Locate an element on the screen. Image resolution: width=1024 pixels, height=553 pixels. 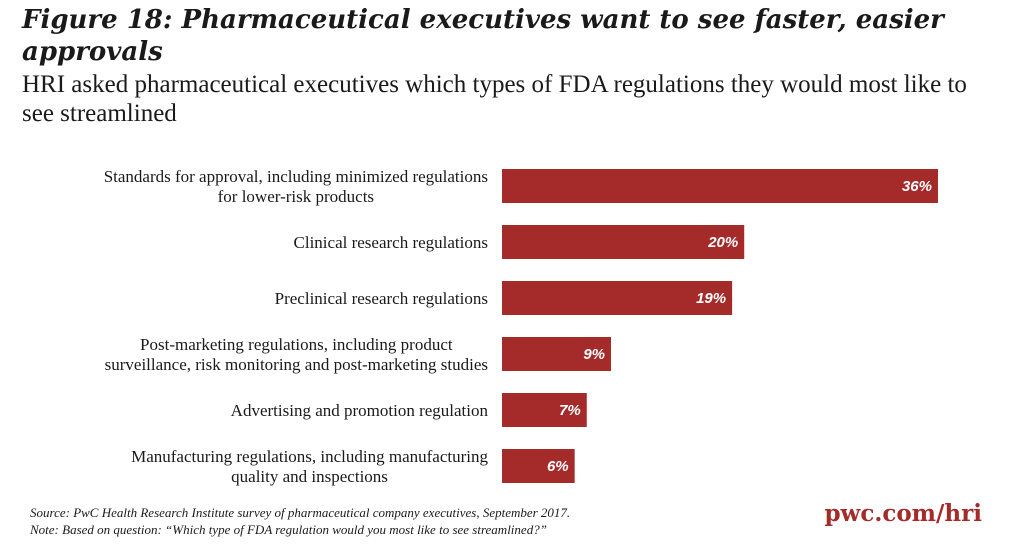
category-label-4-line-0: Advertising and promotion regulation is located at coordinates (360, 410).